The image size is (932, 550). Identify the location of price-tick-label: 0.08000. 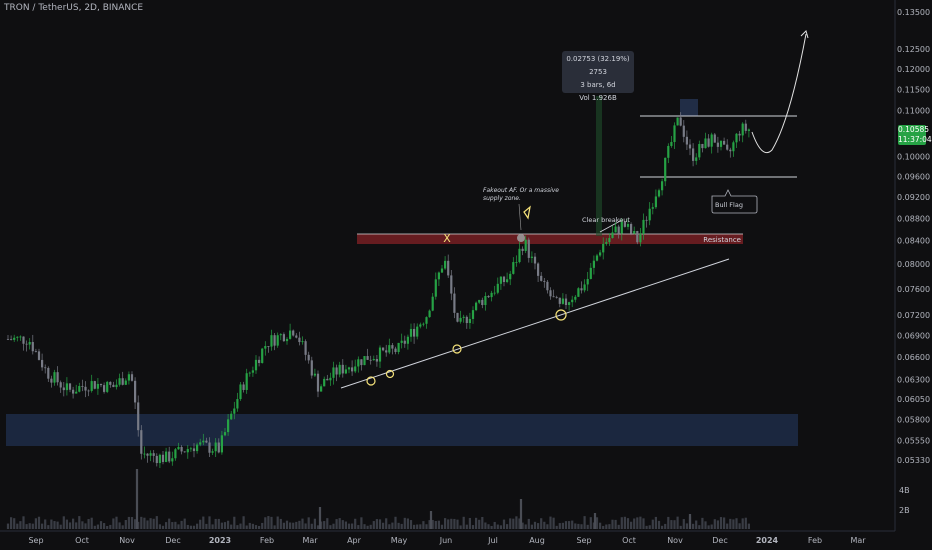
(913, 264).